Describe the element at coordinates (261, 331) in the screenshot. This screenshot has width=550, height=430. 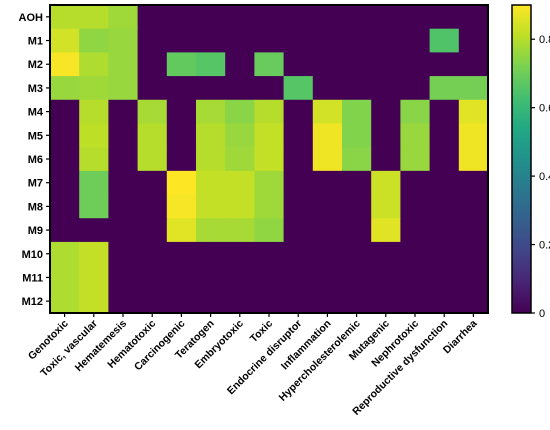
I see `column-label-7: Toxic` at that location.